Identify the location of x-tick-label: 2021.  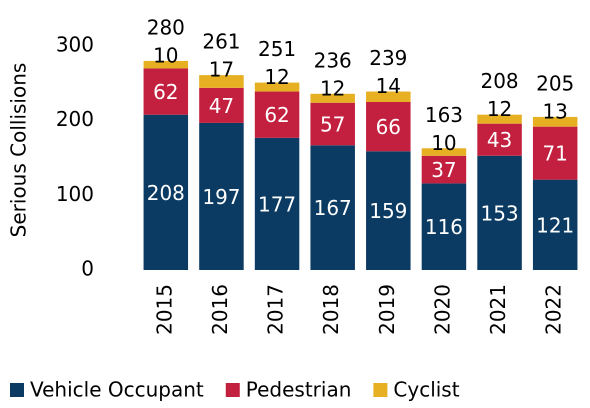
(498, 309).